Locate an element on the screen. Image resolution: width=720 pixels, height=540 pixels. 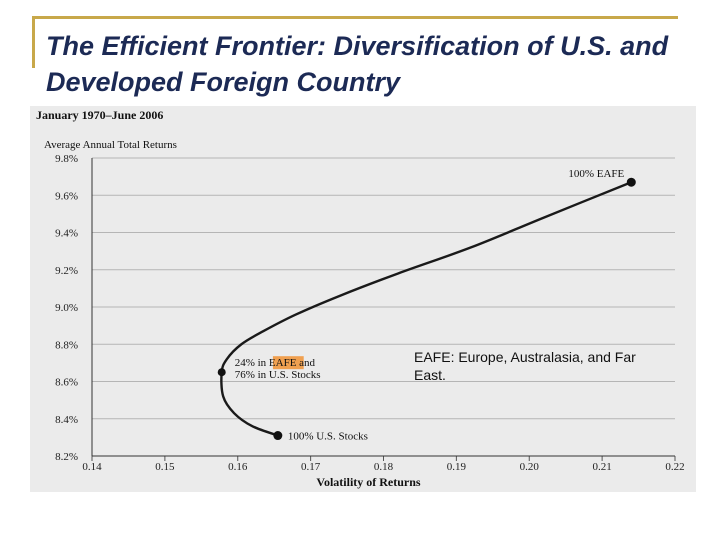
x-tick-label: 0.17 is located at coordinates (311, 467).